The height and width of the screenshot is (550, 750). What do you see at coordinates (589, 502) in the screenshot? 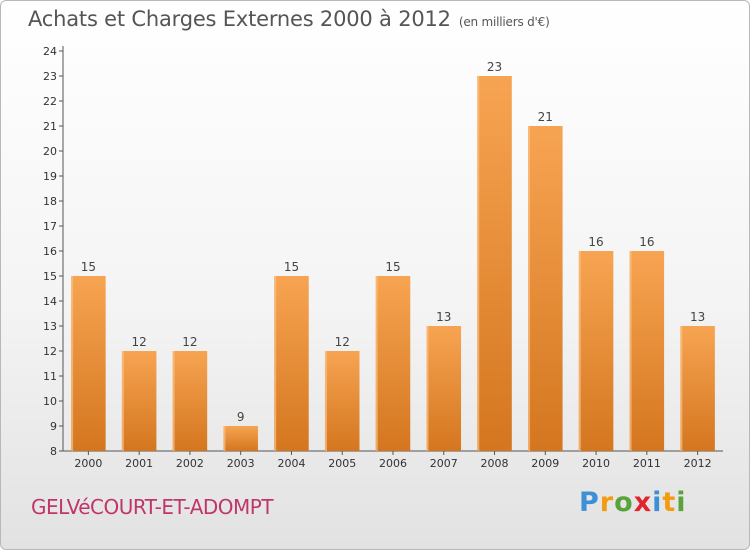
I see `logo-letter: P` at bounding box center [589, 502].